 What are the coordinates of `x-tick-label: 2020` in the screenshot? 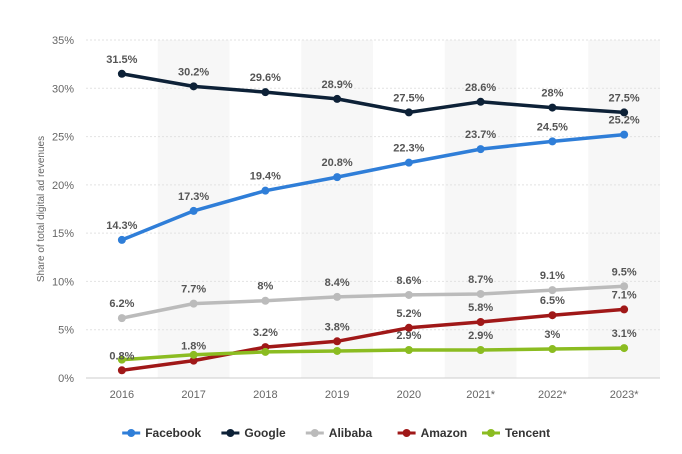 It's located at (409, 395).